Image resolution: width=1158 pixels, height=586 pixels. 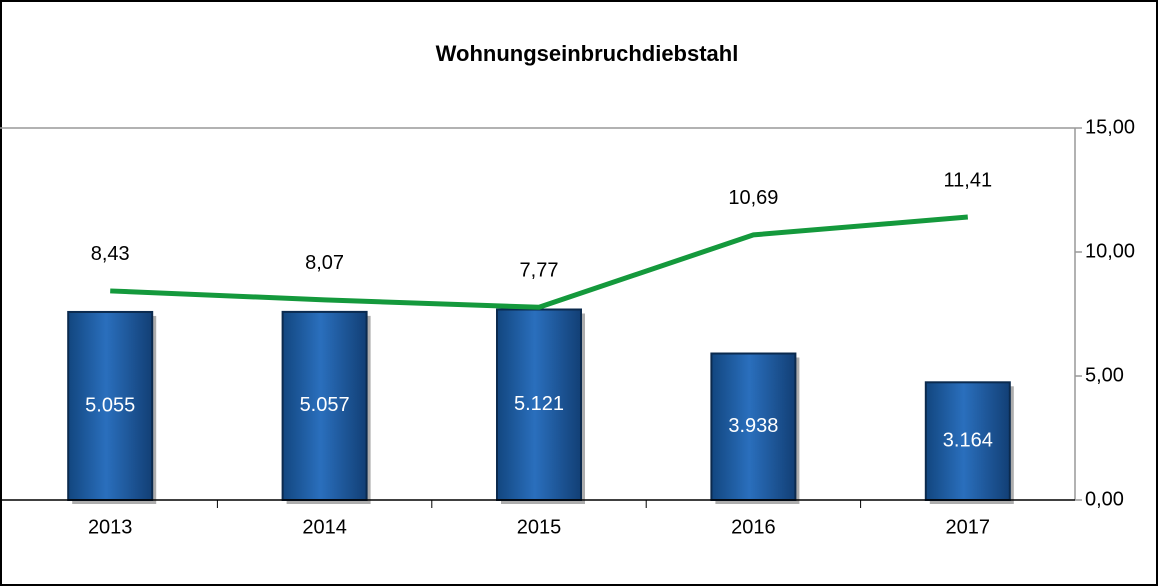 I want to click on bar-label: 5.055, so click(x=110, y=405).